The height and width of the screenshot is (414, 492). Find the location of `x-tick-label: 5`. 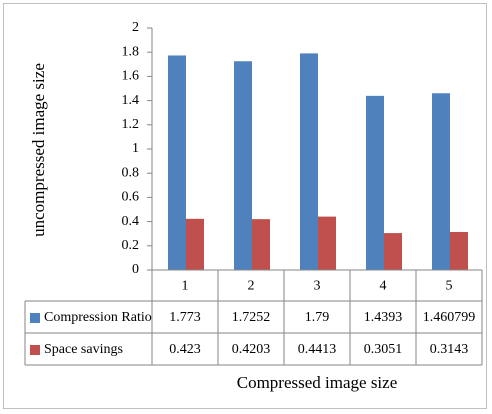

x-tick-label: 5 is located at coordinates (449, 286).